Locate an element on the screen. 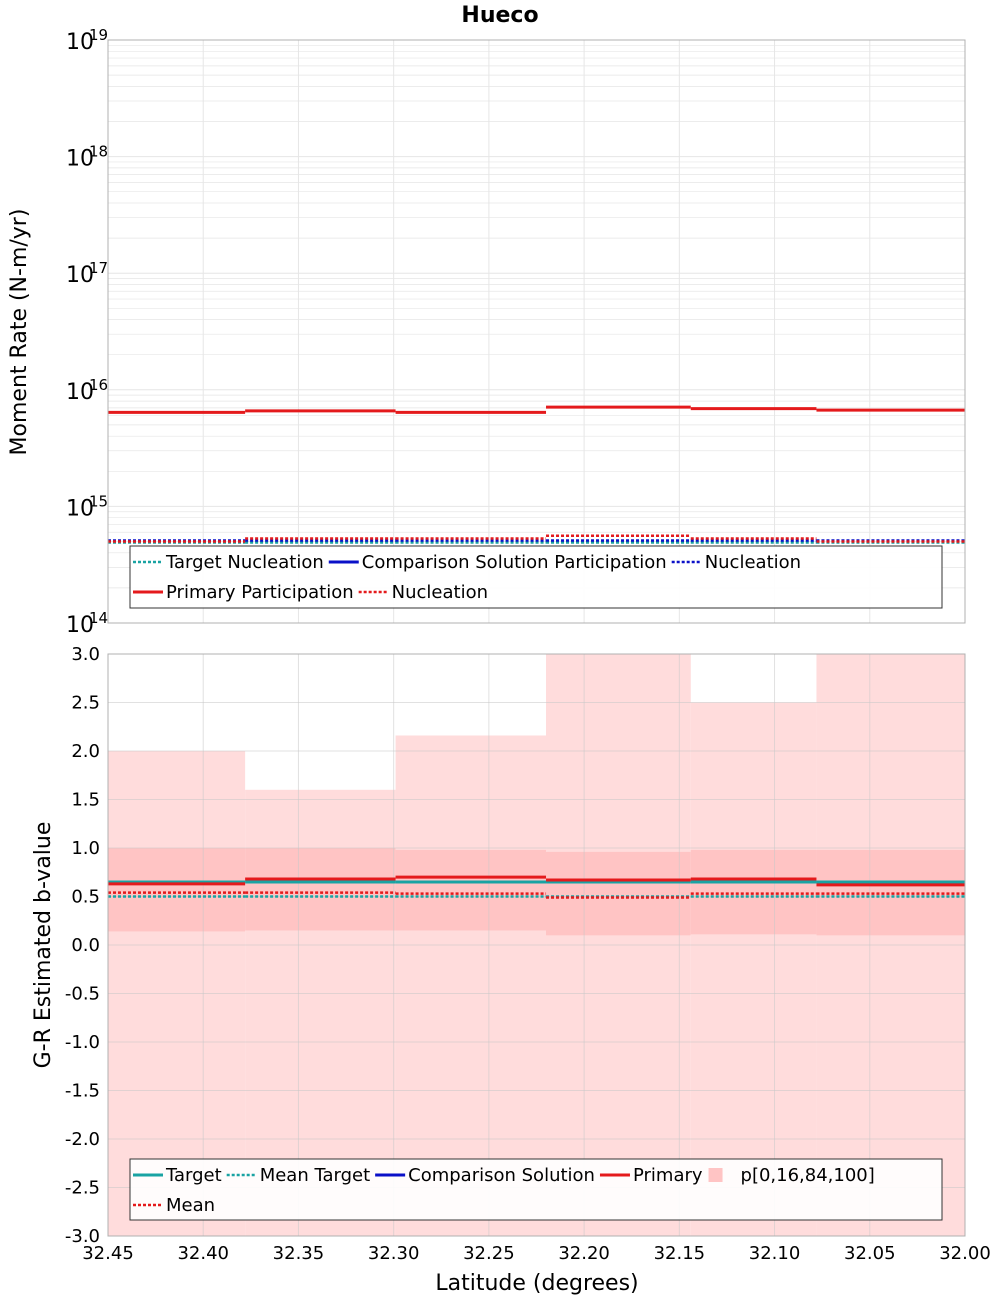 The width and height of the screenshot is (1000, 1300). top-y-tick-exponent: 16 is located at coordinates (98, 385).